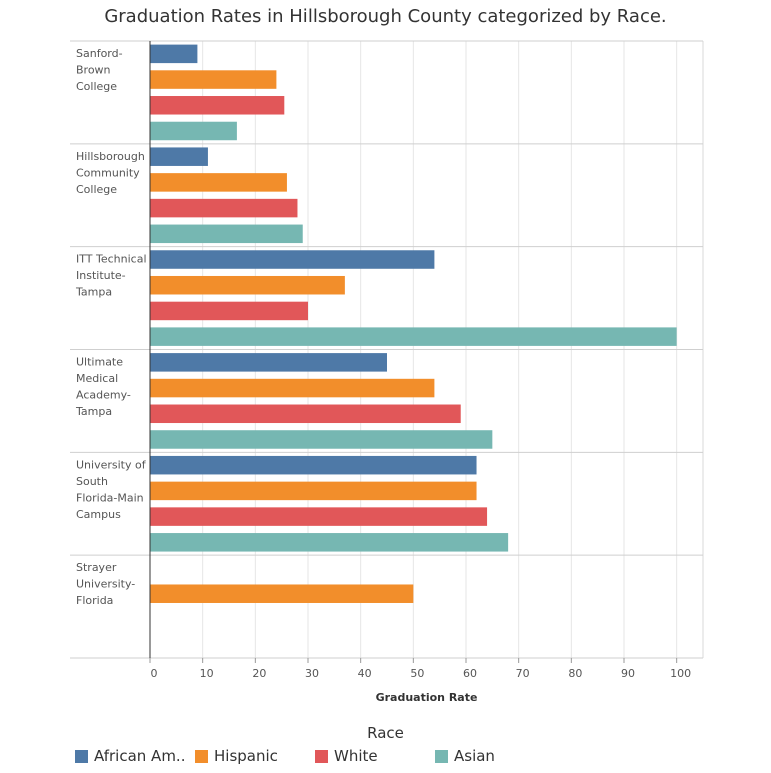 The height and width of the screenshot is (773, 771). Describe the element at coordinates (365, 673) in the screenshot. I see `x-tick-label: 40` at that location.